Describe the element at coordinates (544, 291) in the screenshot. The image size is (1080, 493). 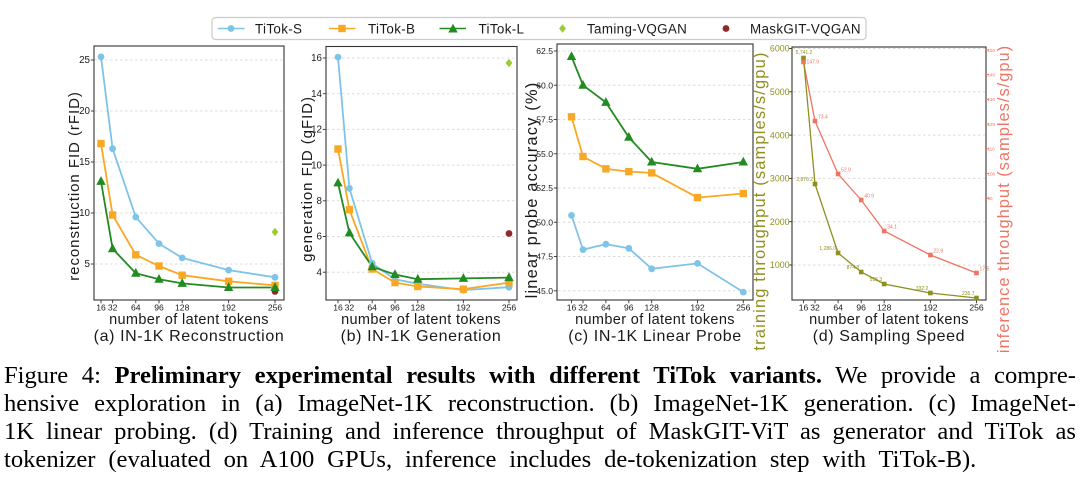
I see `svg-text: 45.0` at that location.